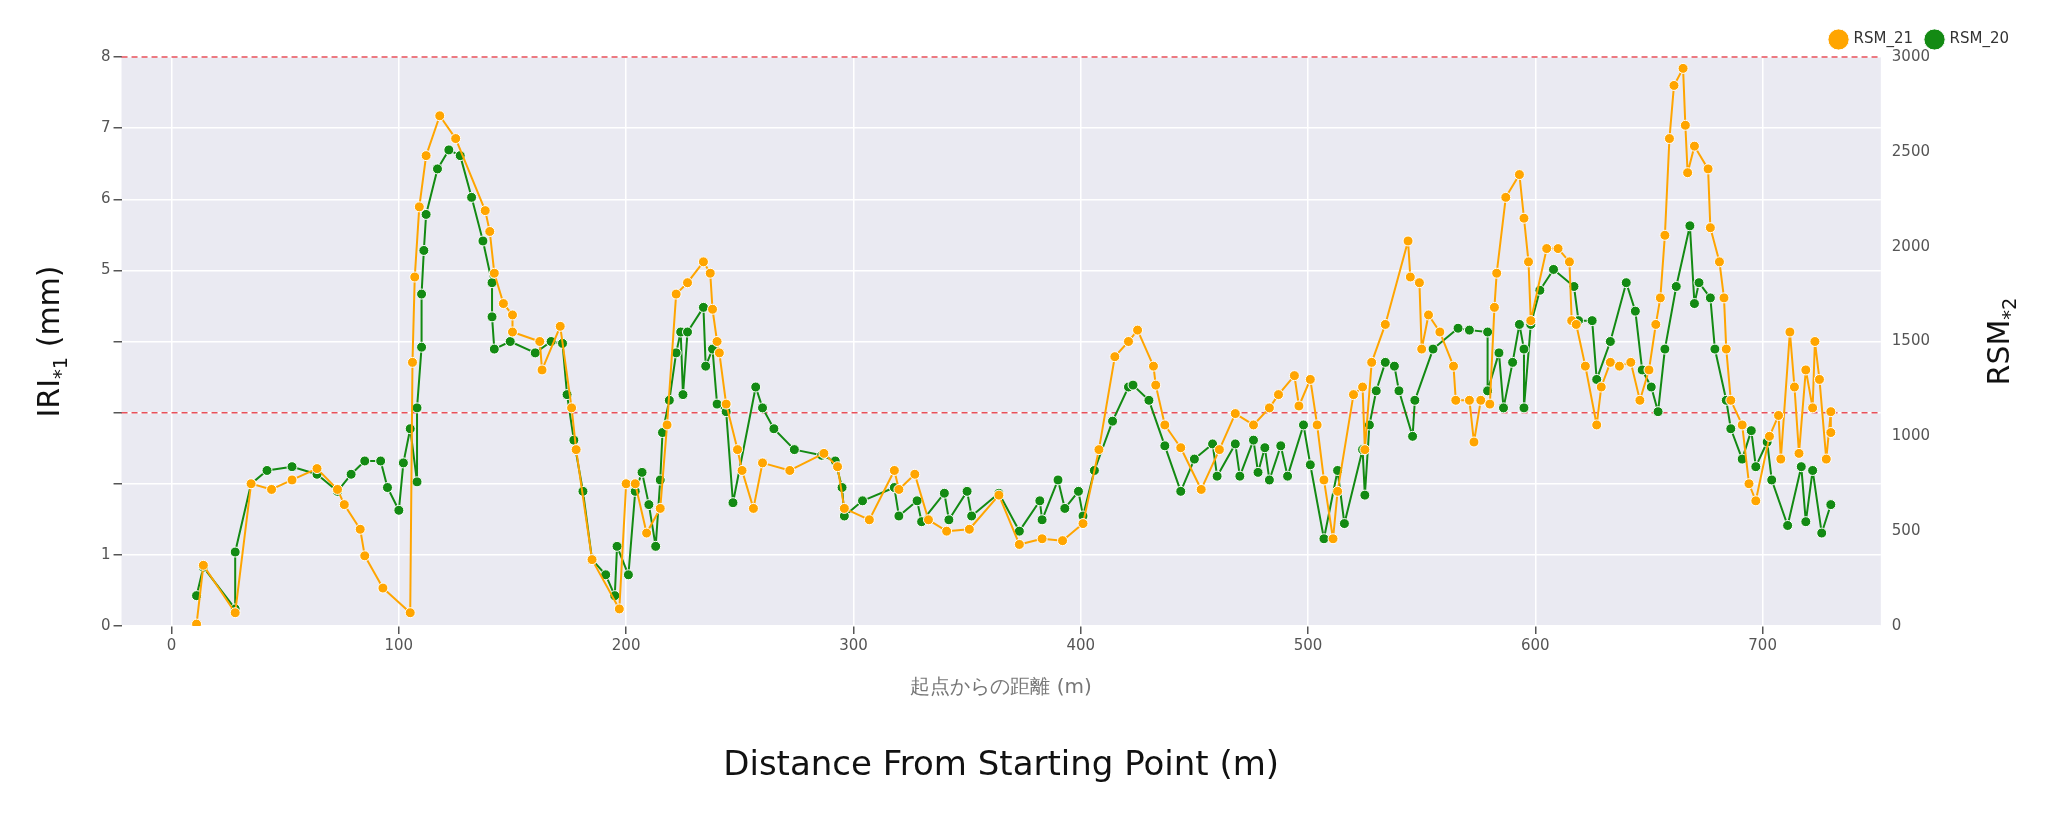 The width and height of the screenshot is (2071, 821). I want to click on y-tick-label: 1, so click(106, 553).